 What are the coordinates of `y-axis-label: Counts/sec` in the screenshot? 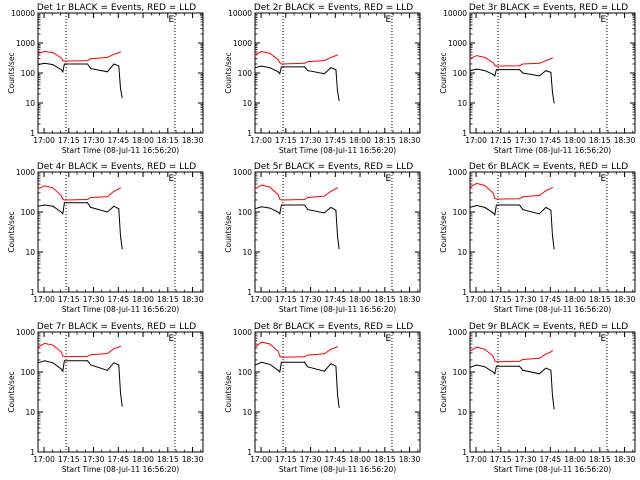 It's located at (228, 391).